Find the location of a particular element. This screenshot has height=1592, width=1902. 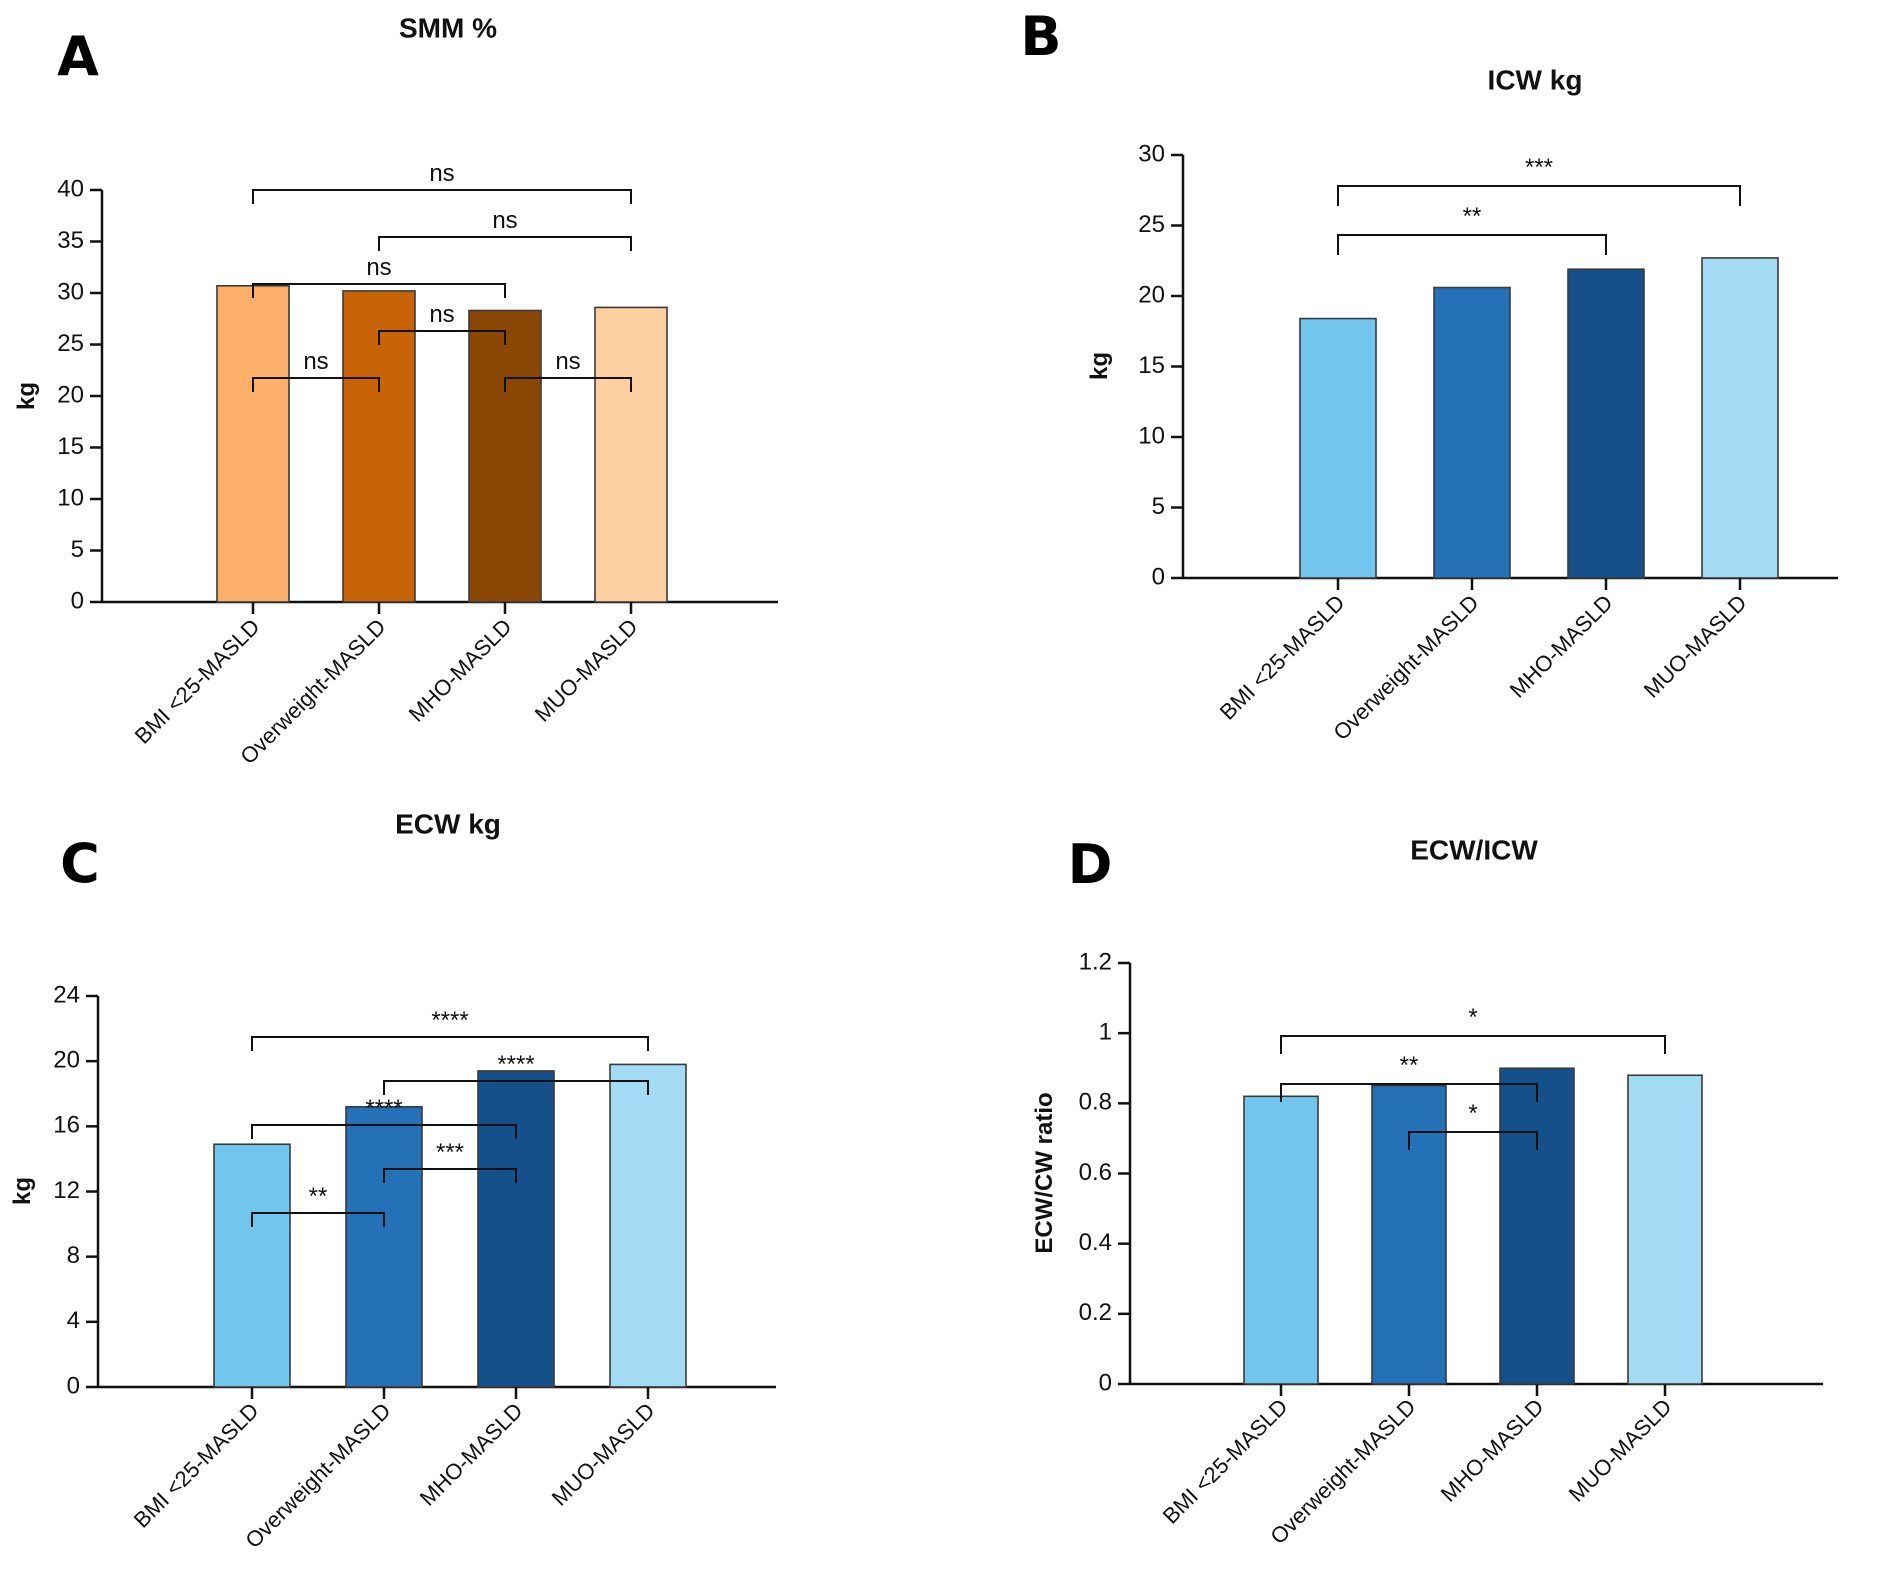

y-tick-label: 4 is located at coordinates (73, 1320).